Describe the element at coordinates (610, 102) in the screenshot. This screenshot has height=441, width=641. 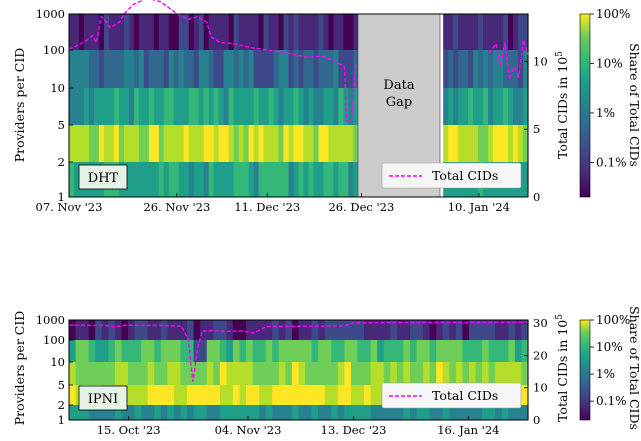
I see `dht-colorbar: 0.1% 1% 10% 100% Share of Total CIDs` at that location.